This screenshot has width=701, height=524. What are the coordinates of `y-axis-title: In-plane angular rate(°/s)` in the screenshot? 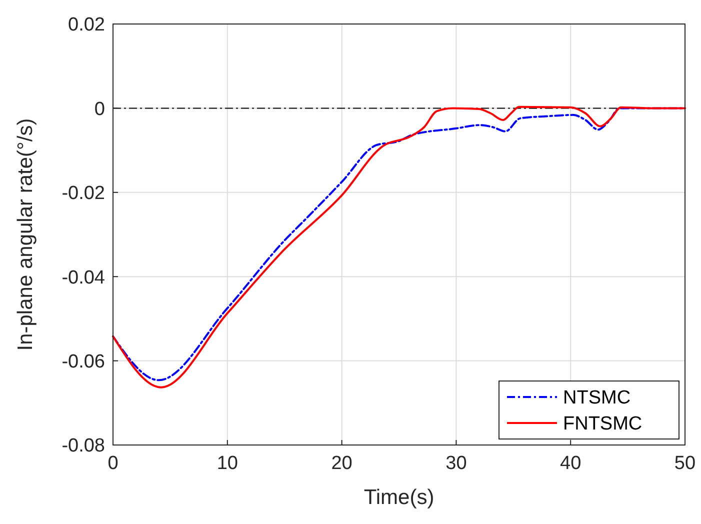 It's located at (25, 234).